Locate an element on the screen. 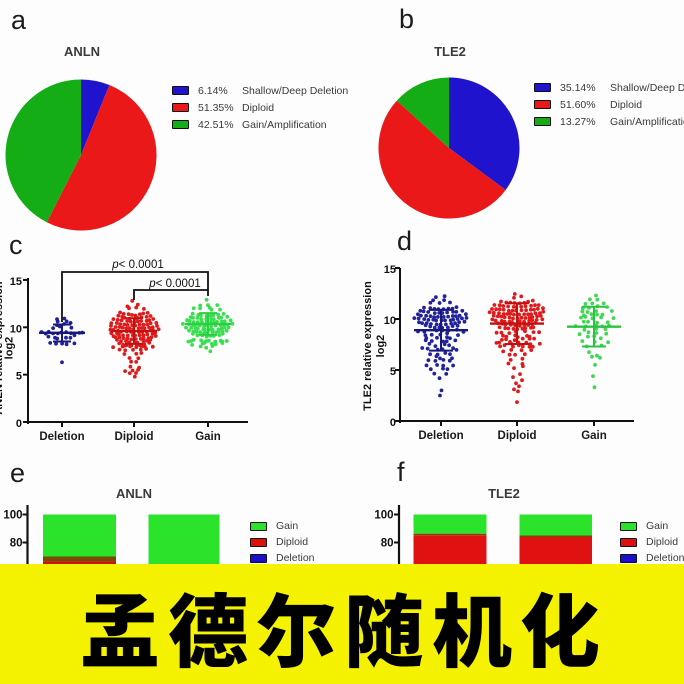 This screenshot has width=684, height=684. legend-label: Gain/Amplification is located at coordinates (284, 124).